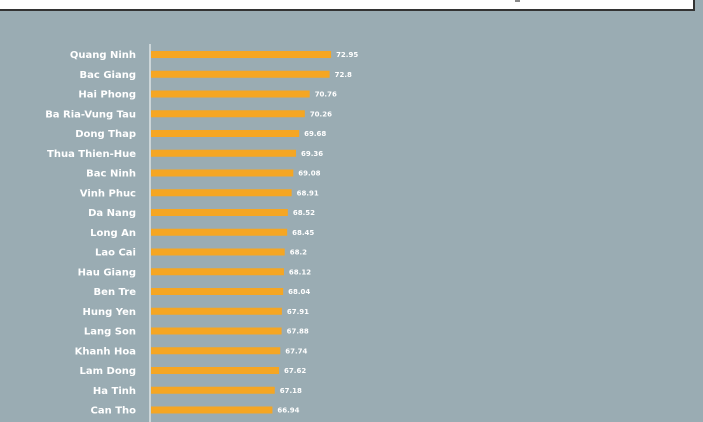 This screenshot has width=703, height=422. What do you see at coordinates (90, 114) in the screenshot?
I see `category-label: Ba Ria-Vung Tau` at bounding box center [90, 114].